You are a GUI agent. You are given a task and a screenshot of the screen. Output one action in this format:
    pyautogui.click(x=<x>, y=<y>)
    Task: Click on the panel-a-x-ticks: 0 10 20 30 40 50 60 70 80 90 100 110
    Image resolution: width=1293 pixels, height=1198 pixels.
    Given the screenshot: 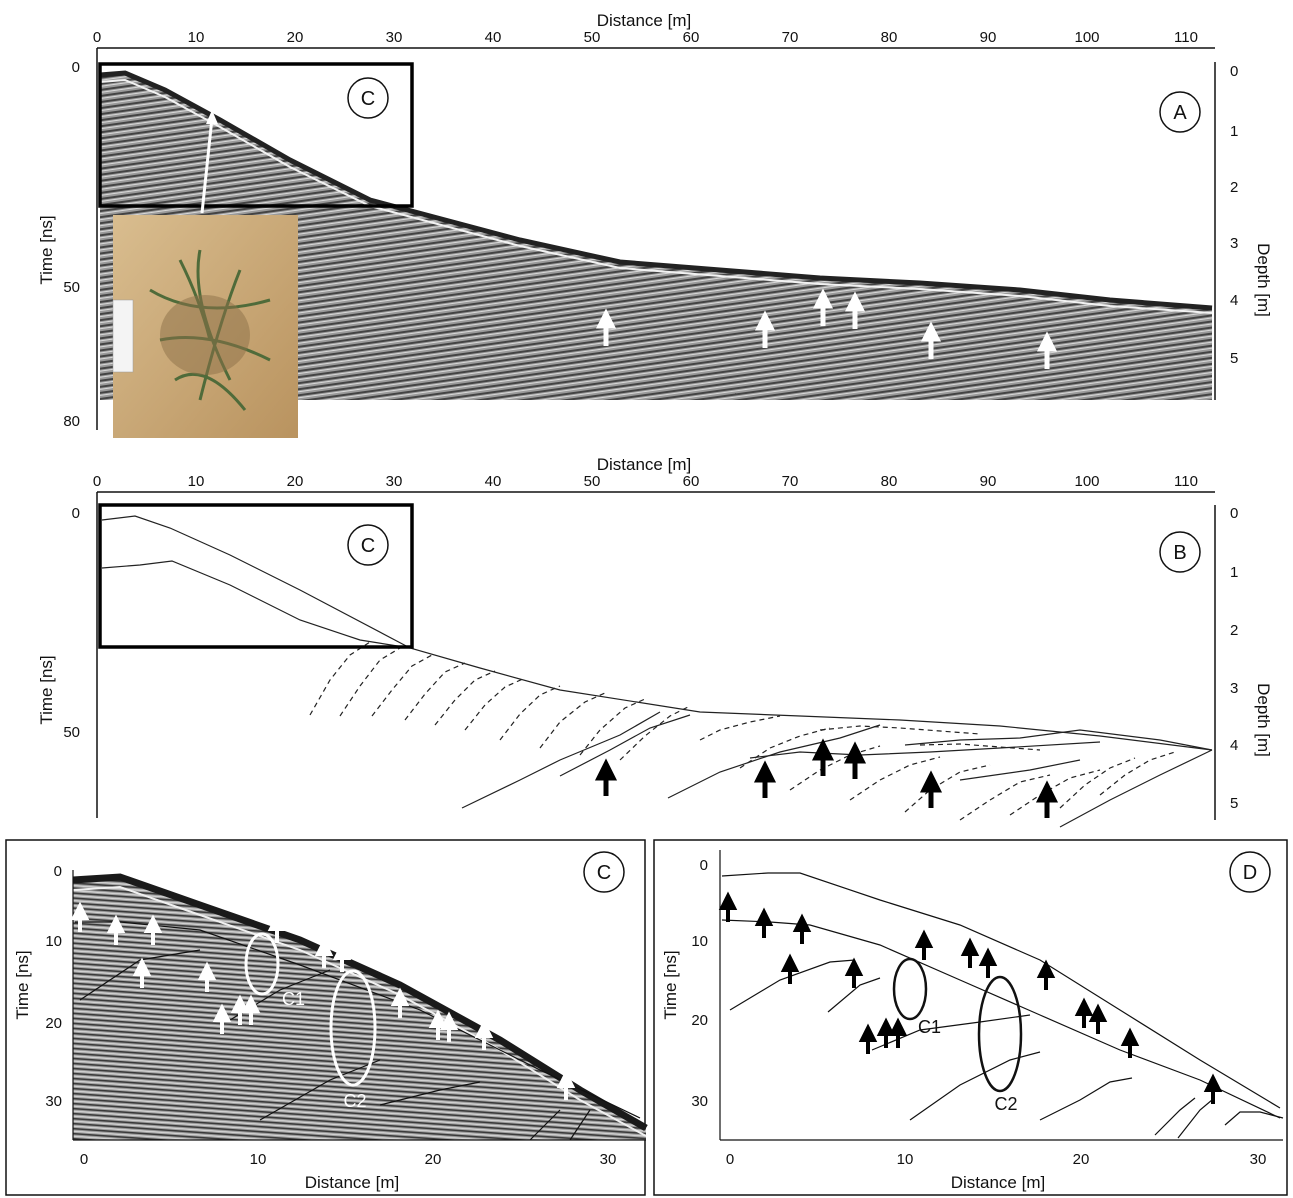 What is the action you would take?
    pyautogui.click(x=645, y=37)
    